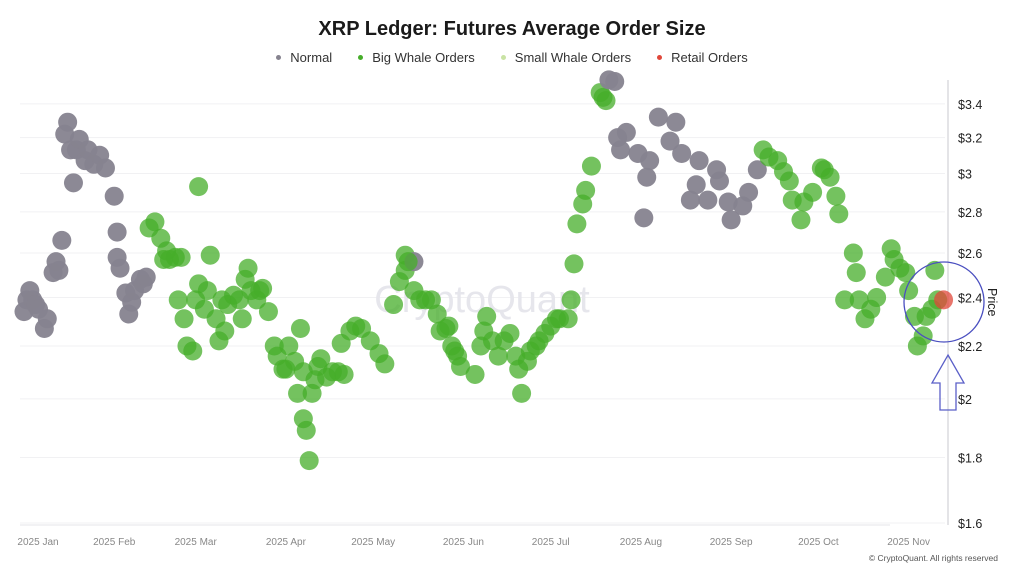 This screenshot has width=1024, height=576. What do you see at coordinates (970, 139) in the screenshot?
I see `y-tick-label: $3.2` at bounding box center [970, 139].